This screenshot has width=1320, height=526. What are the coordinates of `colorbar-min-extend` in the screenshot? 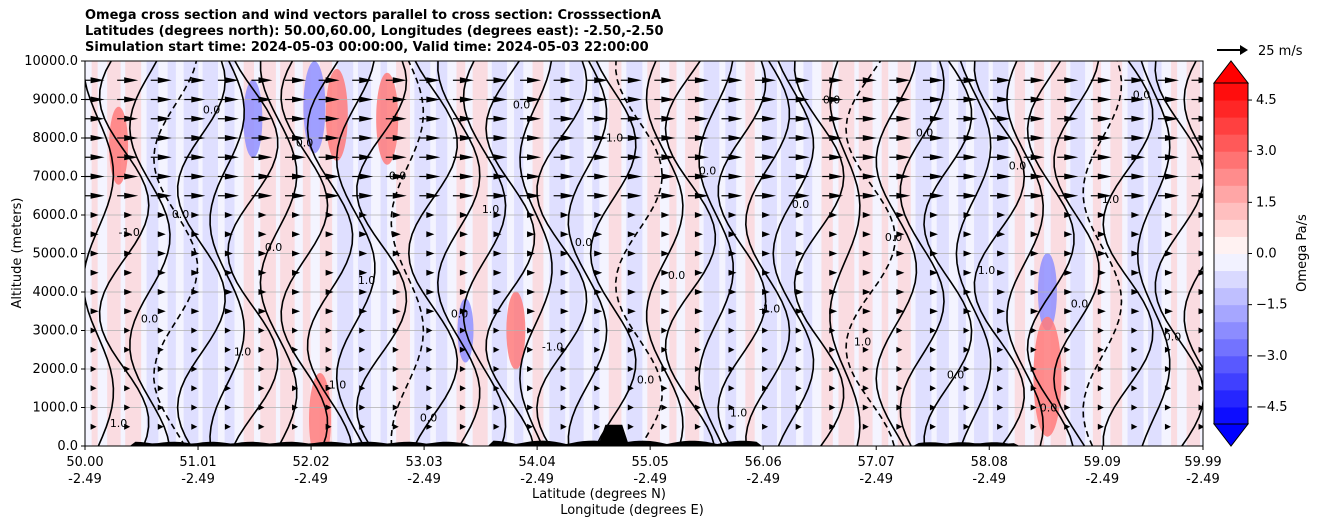 It's located at (1231, 435).